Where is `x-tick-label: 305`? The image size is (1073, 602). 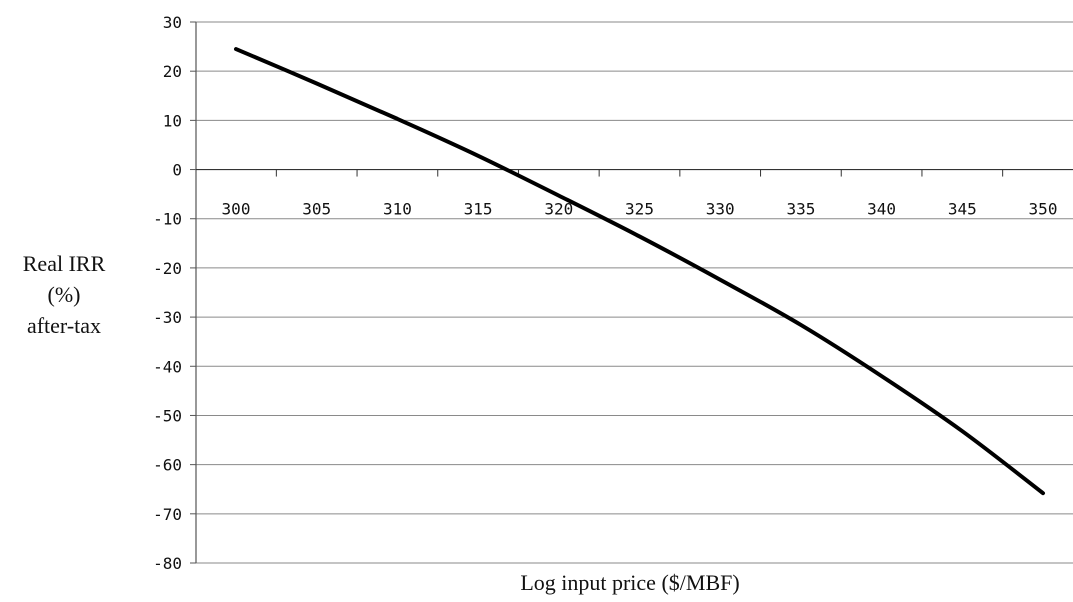 x-tick-label: 305 is located at coordinates (316, 209).